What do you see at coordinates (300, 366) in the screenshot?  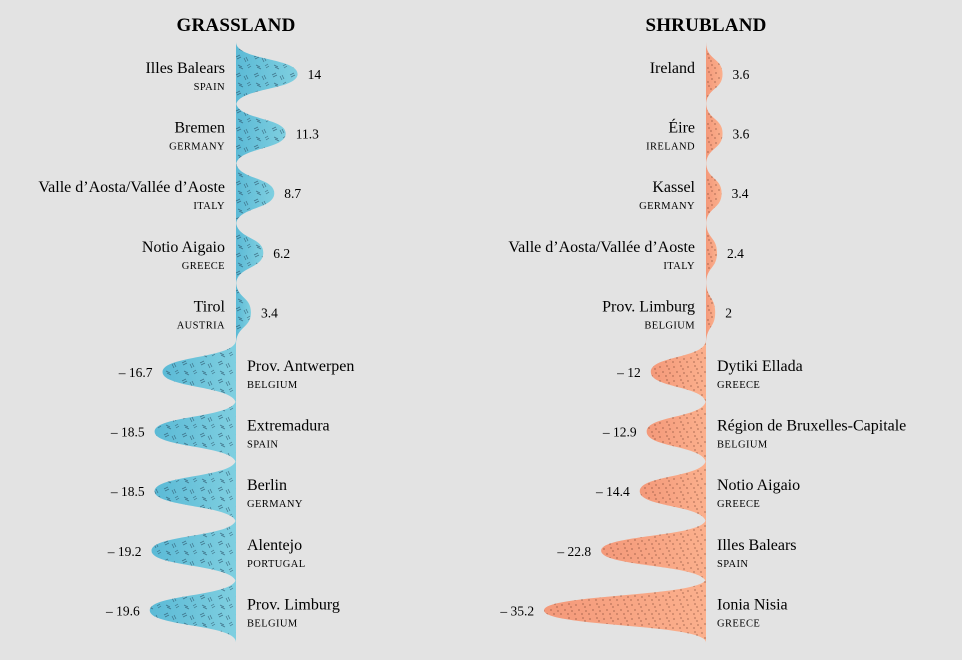 I see `region-label: Prov. Antwerpen` at bounding box center [300, 366].